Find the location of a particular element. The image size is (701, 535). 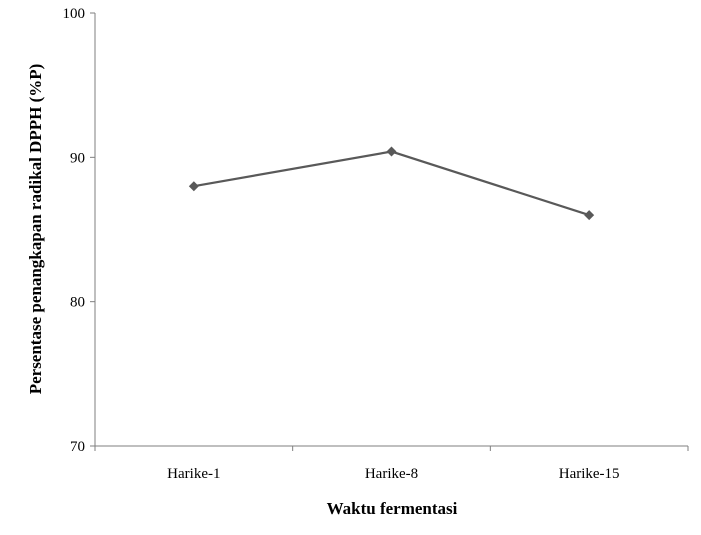

x-tick-label: Harike-1 is located at coordinates (193, 474).